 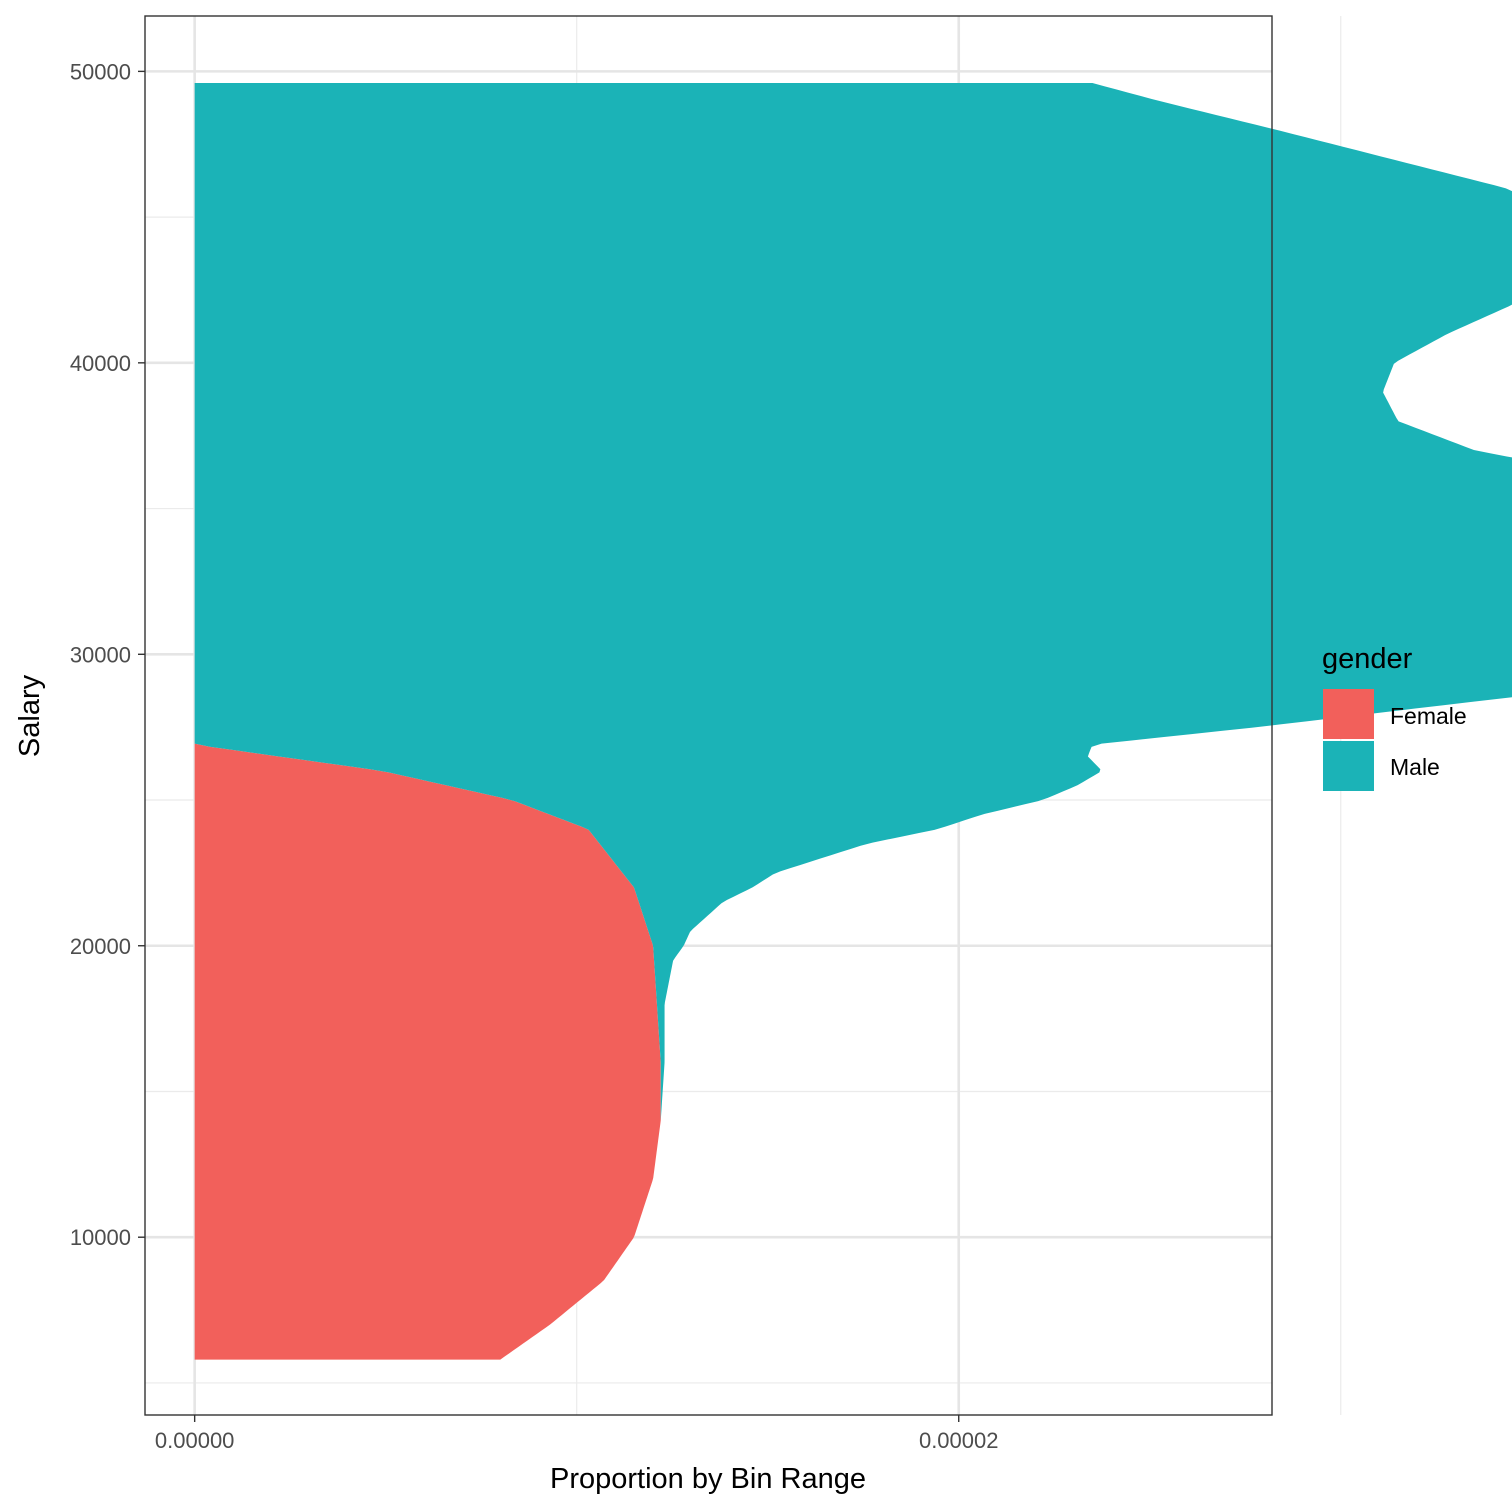 What do you see at coordinates (1348, 766) in the screenshot?
I see `legend-key-male` at bounding box center [1348, 766].